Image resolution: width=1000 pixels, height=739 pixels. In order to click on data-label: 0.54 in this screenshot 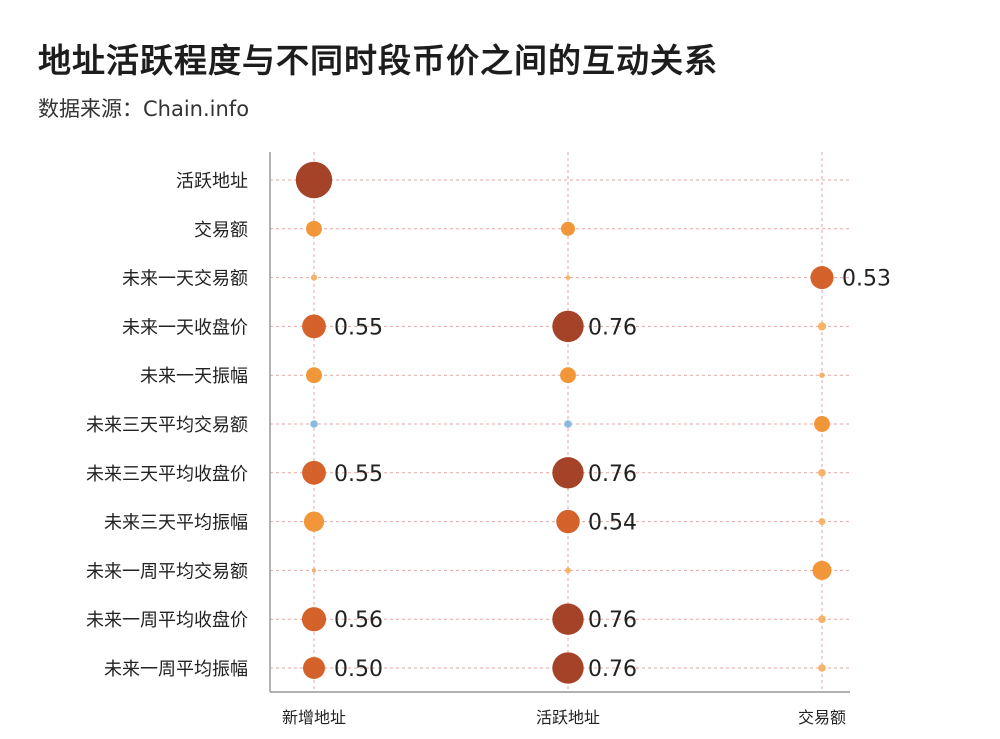, I will do `click(612, 523)`.